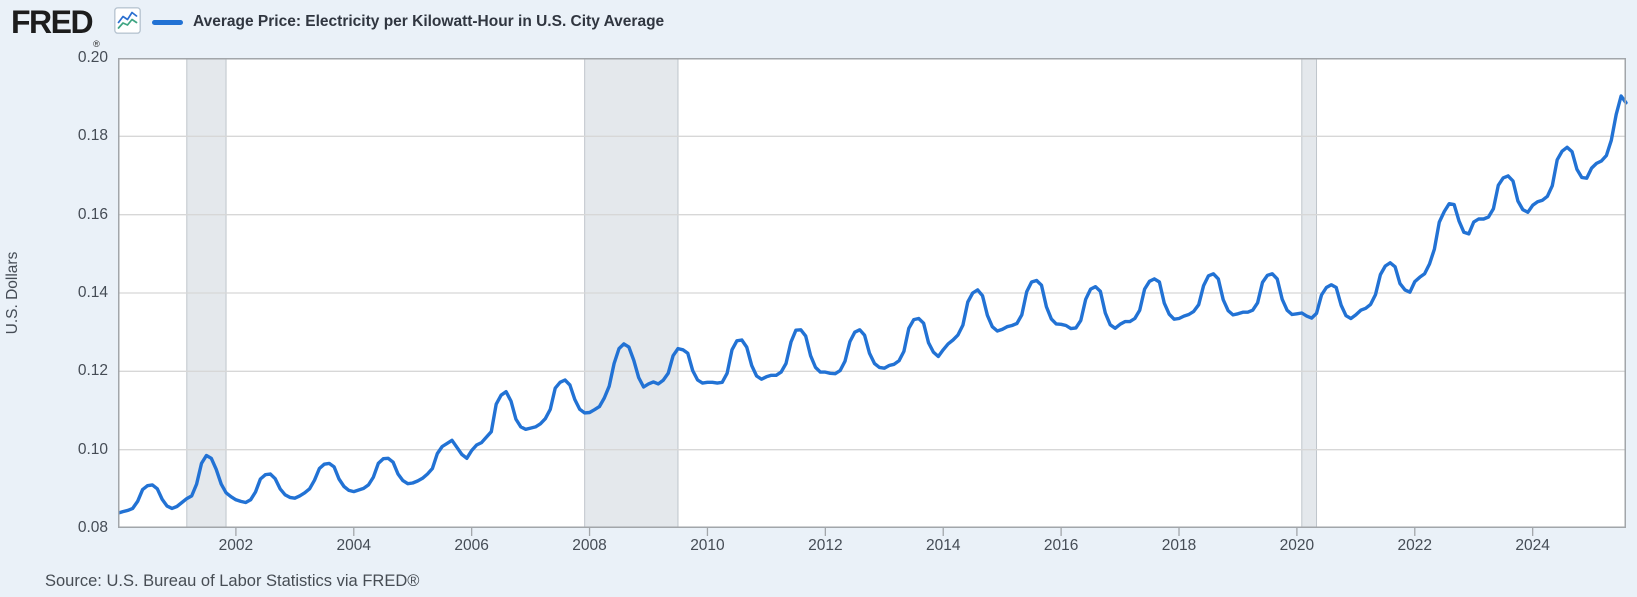 This screenshot has width=1637, height=597. What do you see at coordinates (943, 545) in the screenshot?
I see `x-axis-tick-label: 2014` at bounding box center [943, 545].